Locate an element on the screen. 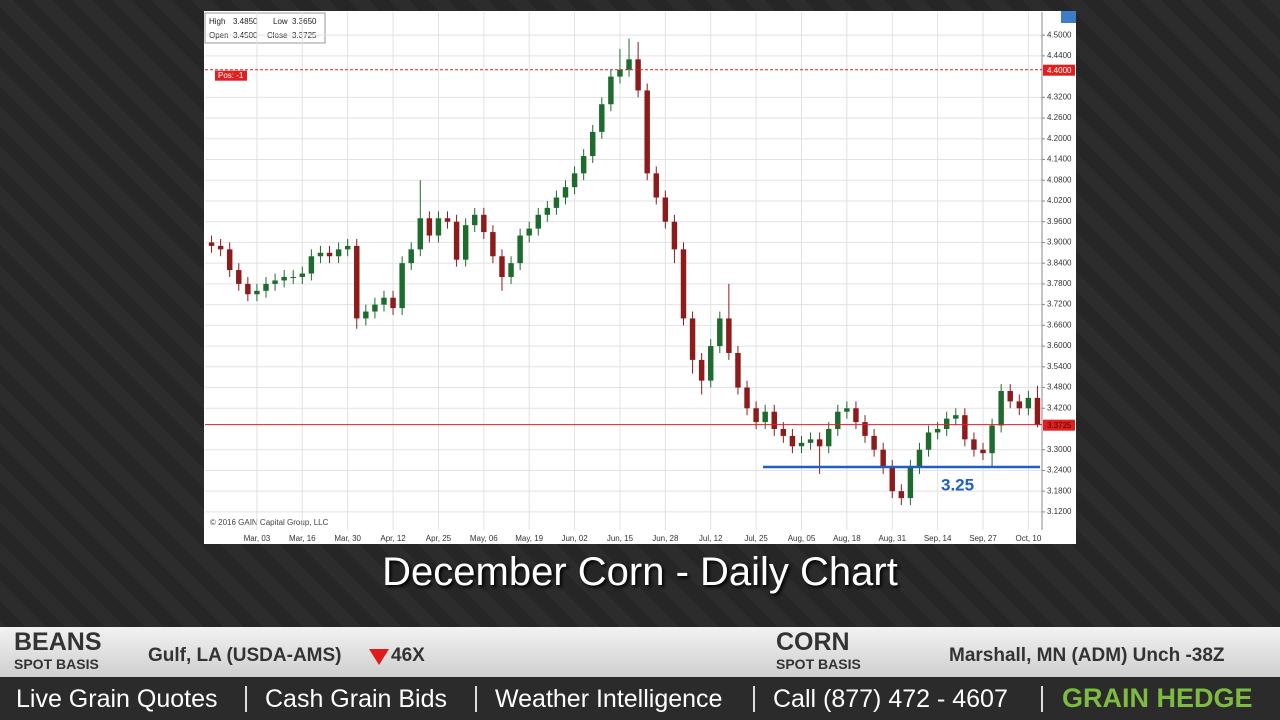  x-tick-label: Mar, 03 is located at coordinates (257, 538).